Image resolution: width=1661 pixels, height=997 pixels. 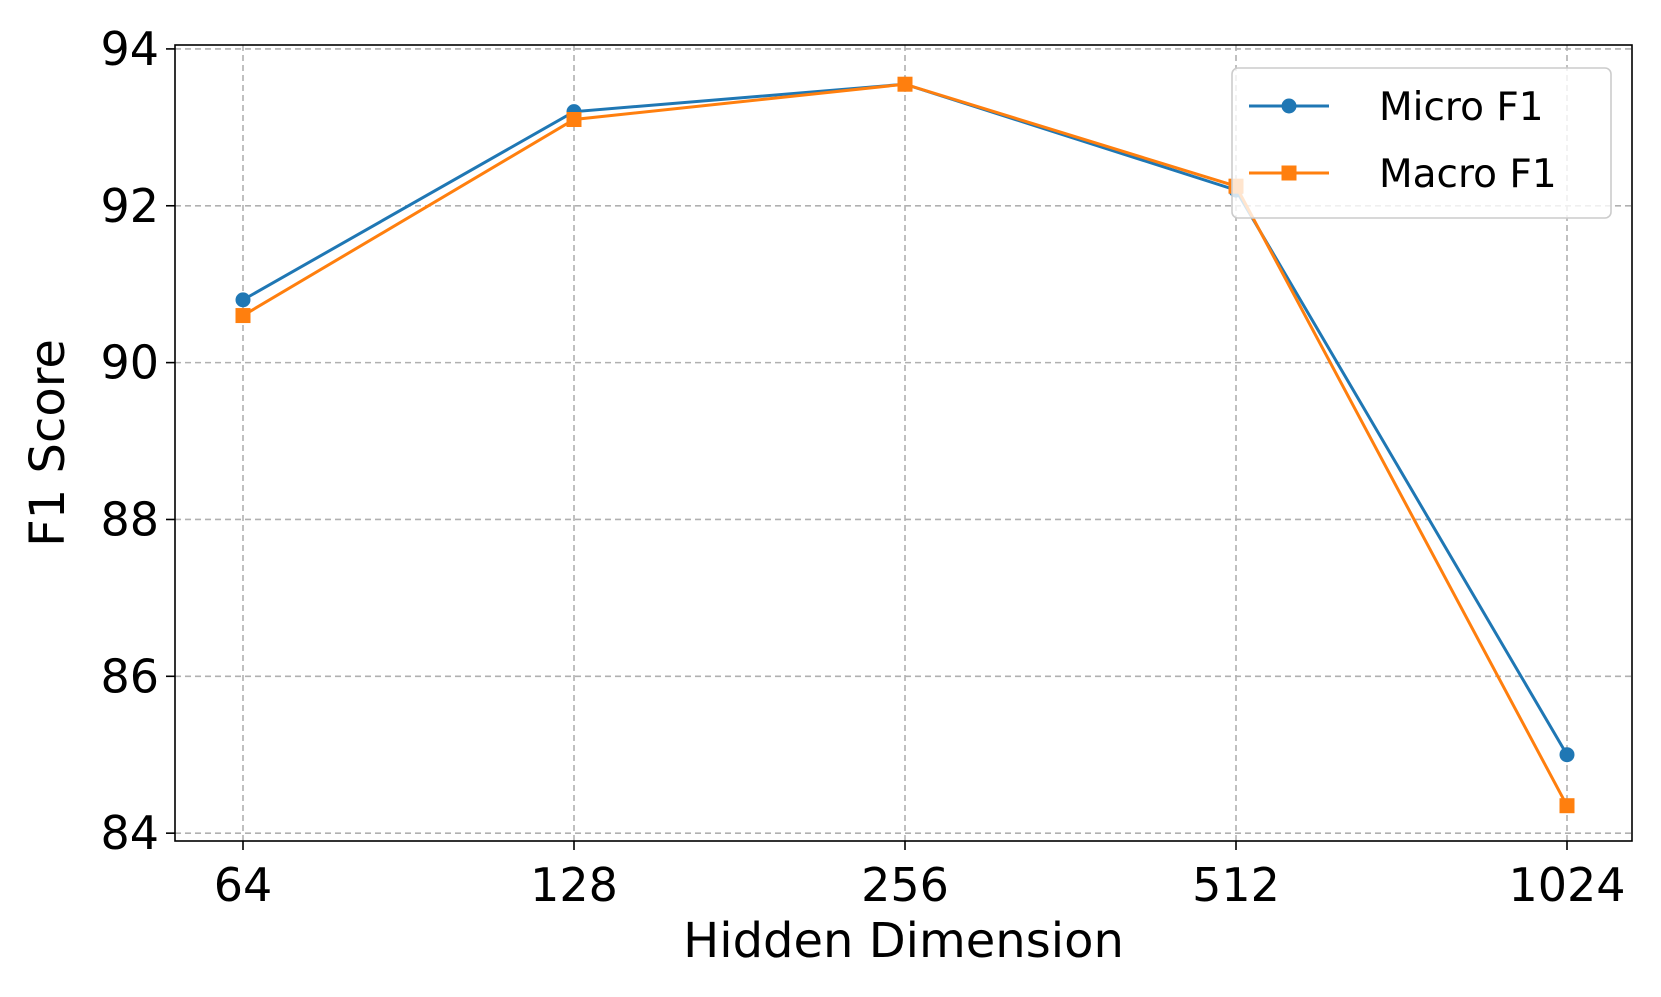 I want to click on y-tick-label: 84, so click(x=129, y=833).